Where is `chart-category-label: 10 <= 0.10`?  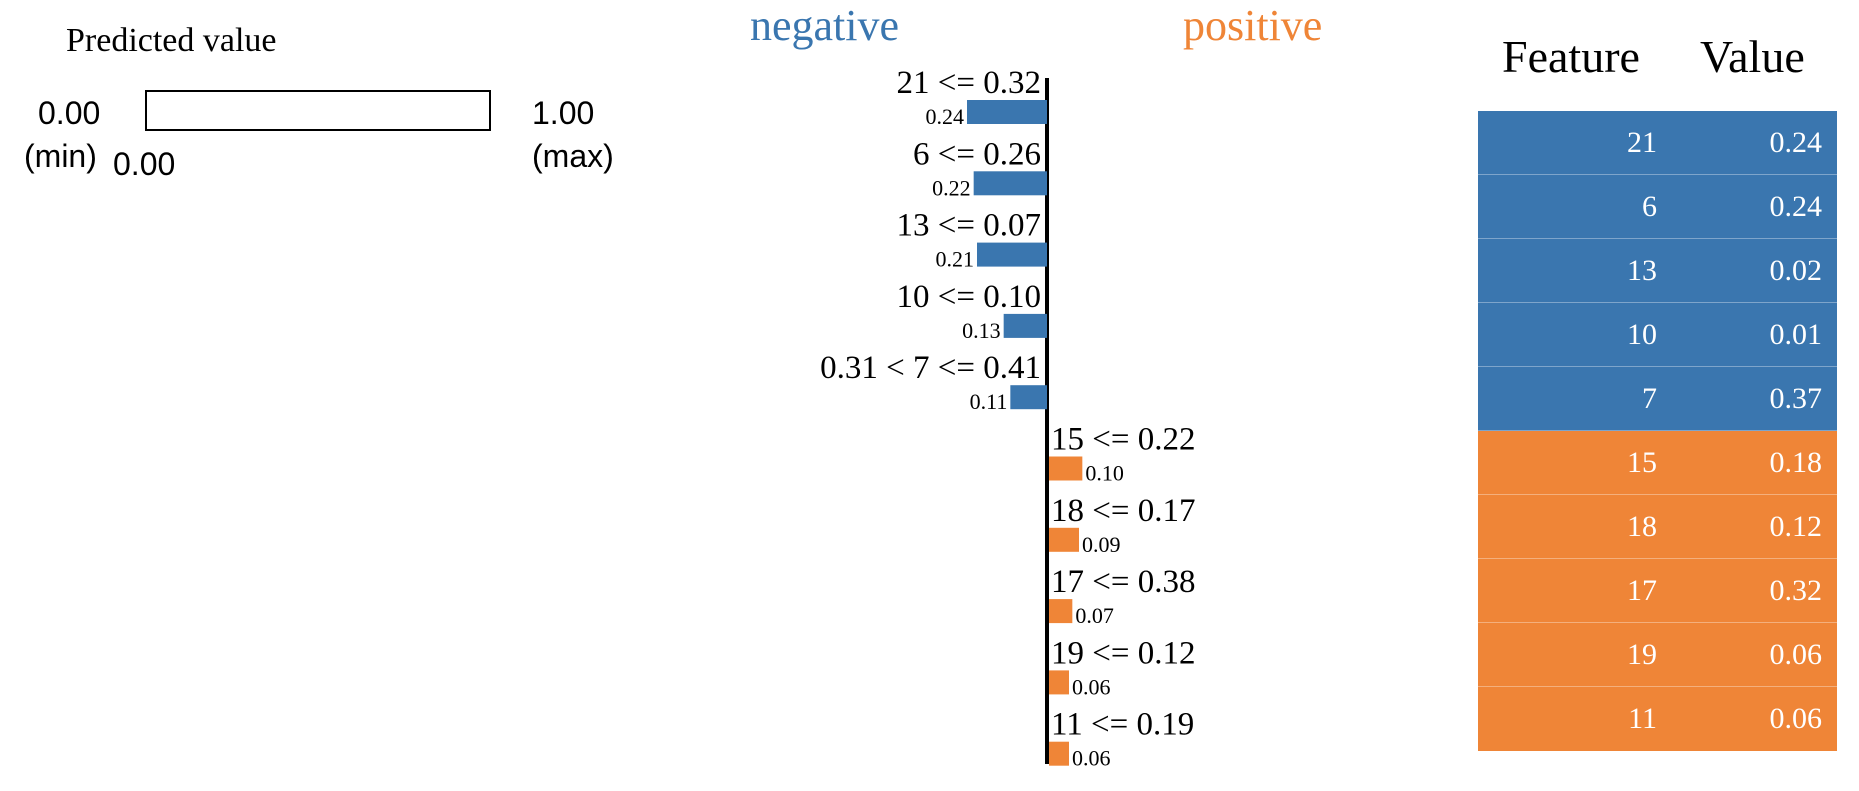
chart-category-label: 10 <= 0.10 is located at coordinates (969, 297).